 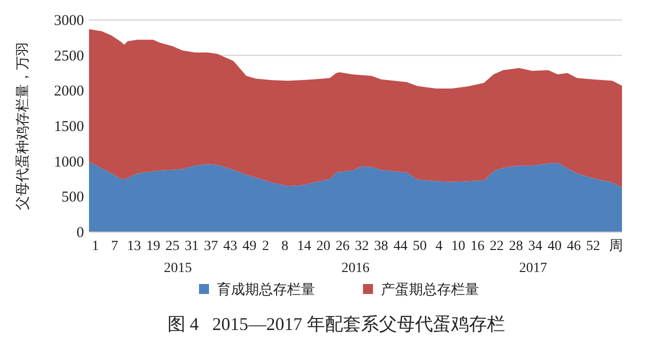 What do you see at coordinates (266, 289) in the screenshot?
I see `legend-label: 育成期总存栏量` at bounding box center [266, 289].